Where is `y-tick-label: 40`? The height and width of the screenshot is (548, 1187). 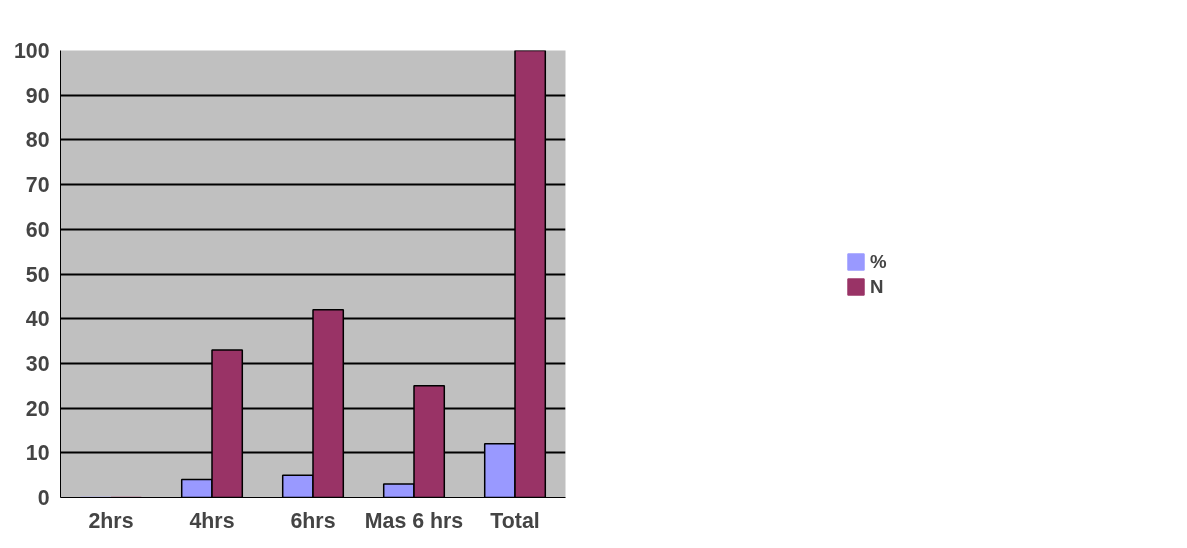 y-tick-label: 40 is located at coordinates (37, 319).